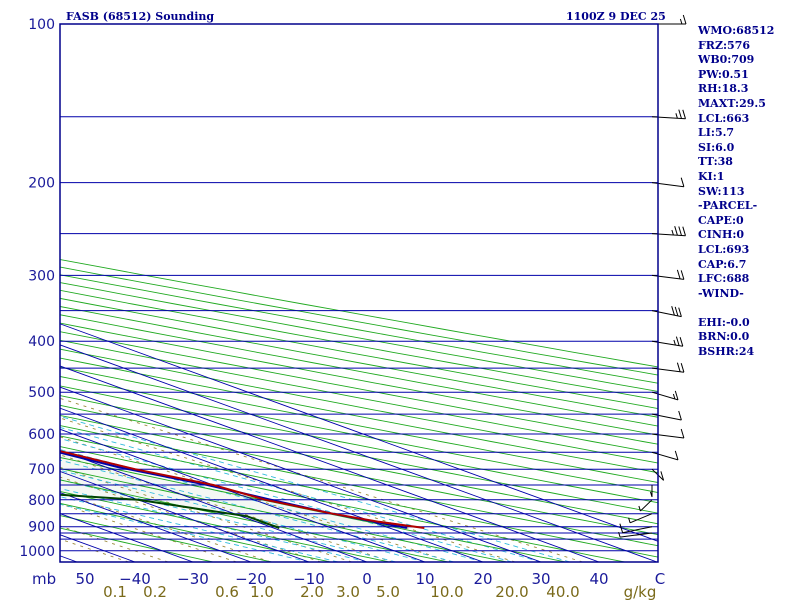 Image resolution: width=800 pixels, height=600 pixels. Describe the element at coordinates (41, 528) in the screenshot. I see `pressure-label-900: 900` at that location.